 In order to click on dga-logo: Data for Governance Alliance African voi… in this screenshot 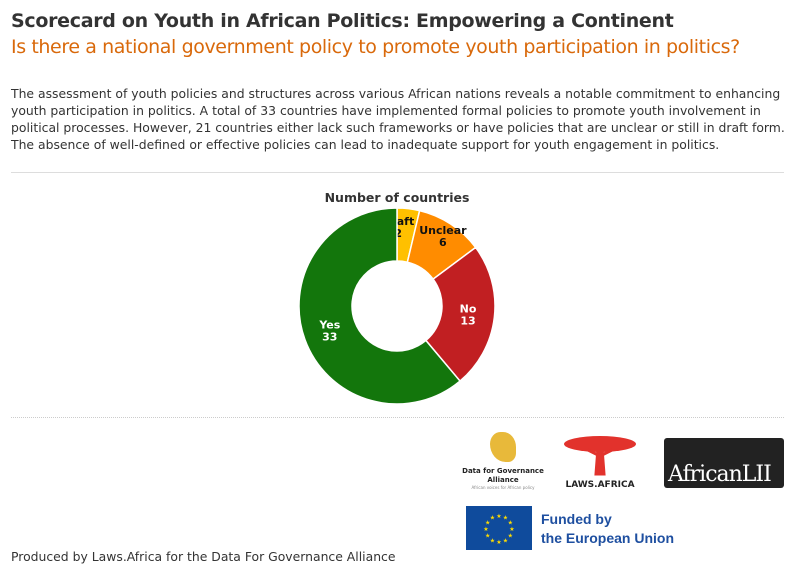, I will do `click(503, 462)`.